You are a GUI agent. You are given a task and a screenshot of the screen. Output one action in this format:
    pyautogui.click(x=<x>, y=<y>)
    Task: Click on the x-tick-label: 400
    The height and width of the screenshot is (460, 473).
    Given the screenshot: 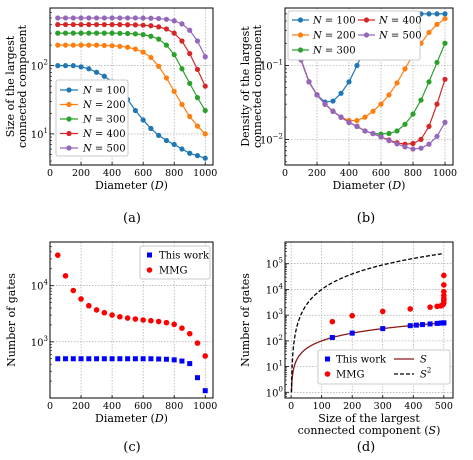 What is the action you would take?
    pyautogui.click(x=112, y=173)
    